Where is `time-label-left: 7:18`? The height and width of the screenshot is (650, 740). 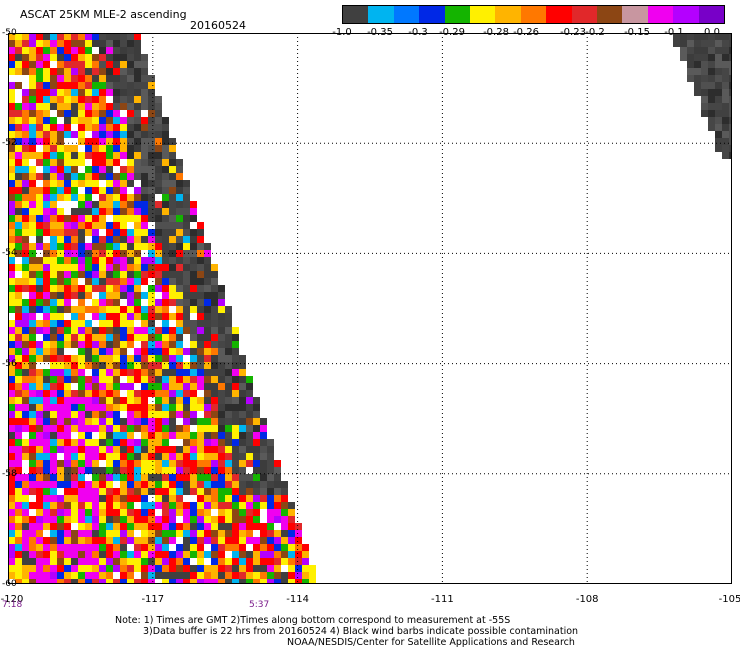
time-label-left: 7:18 is located at coordinates (12, 605).